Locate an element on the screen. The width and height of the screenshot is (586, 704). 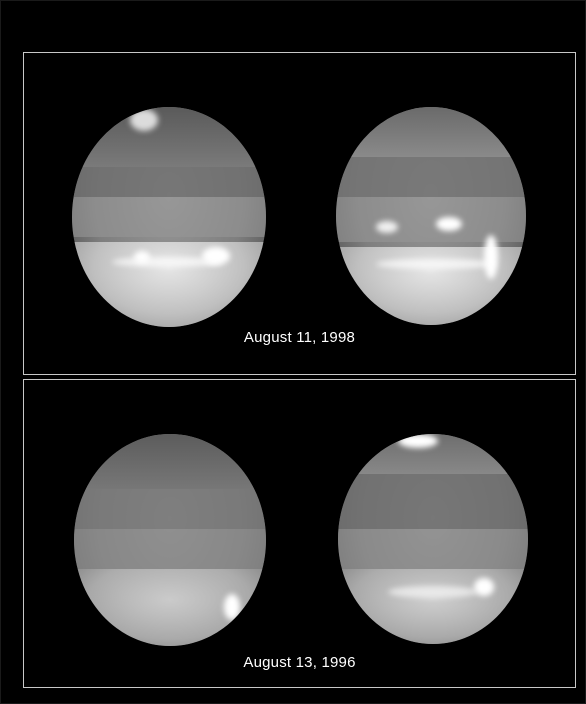
caption-top: August 11, 1998 is located at coordinates (299, 337).